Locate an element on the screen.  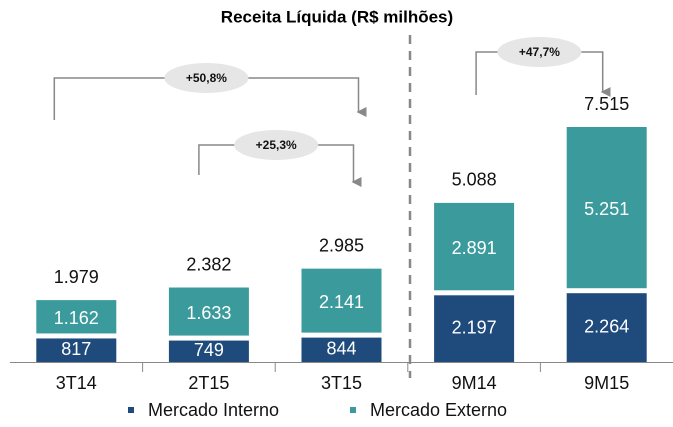
value-label: 2.891 is located at coordinates (474, 248).